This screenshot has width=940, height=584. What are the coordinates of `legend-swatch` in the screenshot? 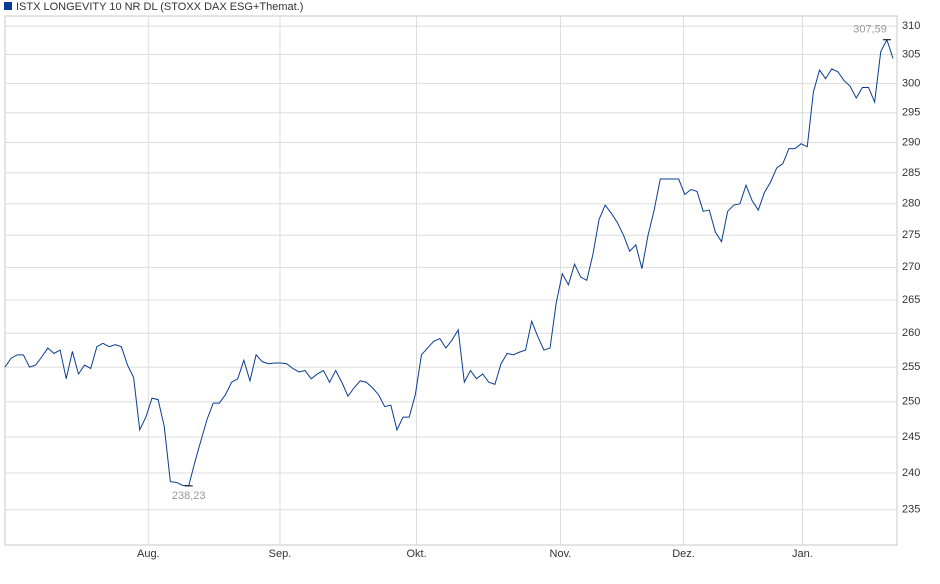 It's located at (8, 6).